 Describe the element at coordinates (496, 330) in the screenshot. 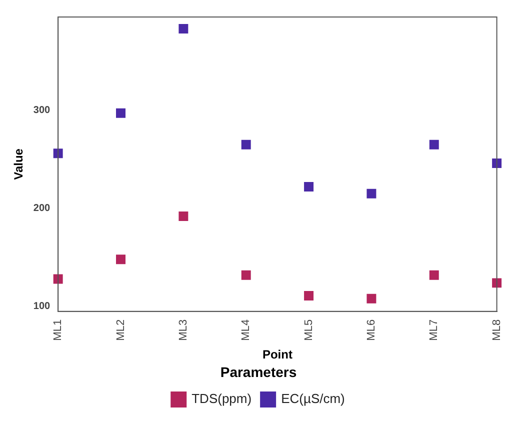

I see `x-tick-label: ML8` at that location.